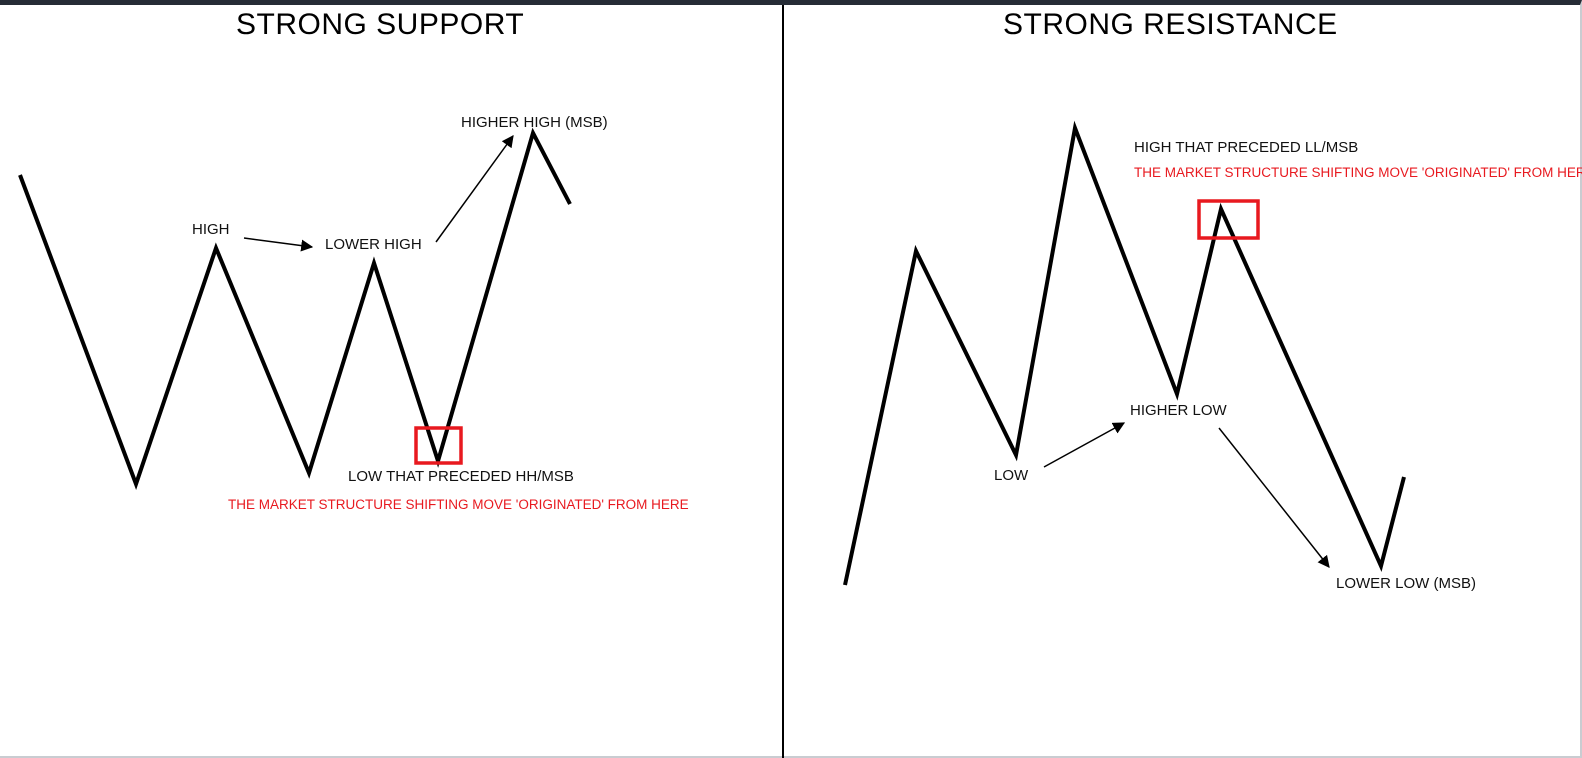  What do you see at coordinates (1011, 475) in the screenshot?
I see `low-label: LOW` at bounding box center [1011, 475].